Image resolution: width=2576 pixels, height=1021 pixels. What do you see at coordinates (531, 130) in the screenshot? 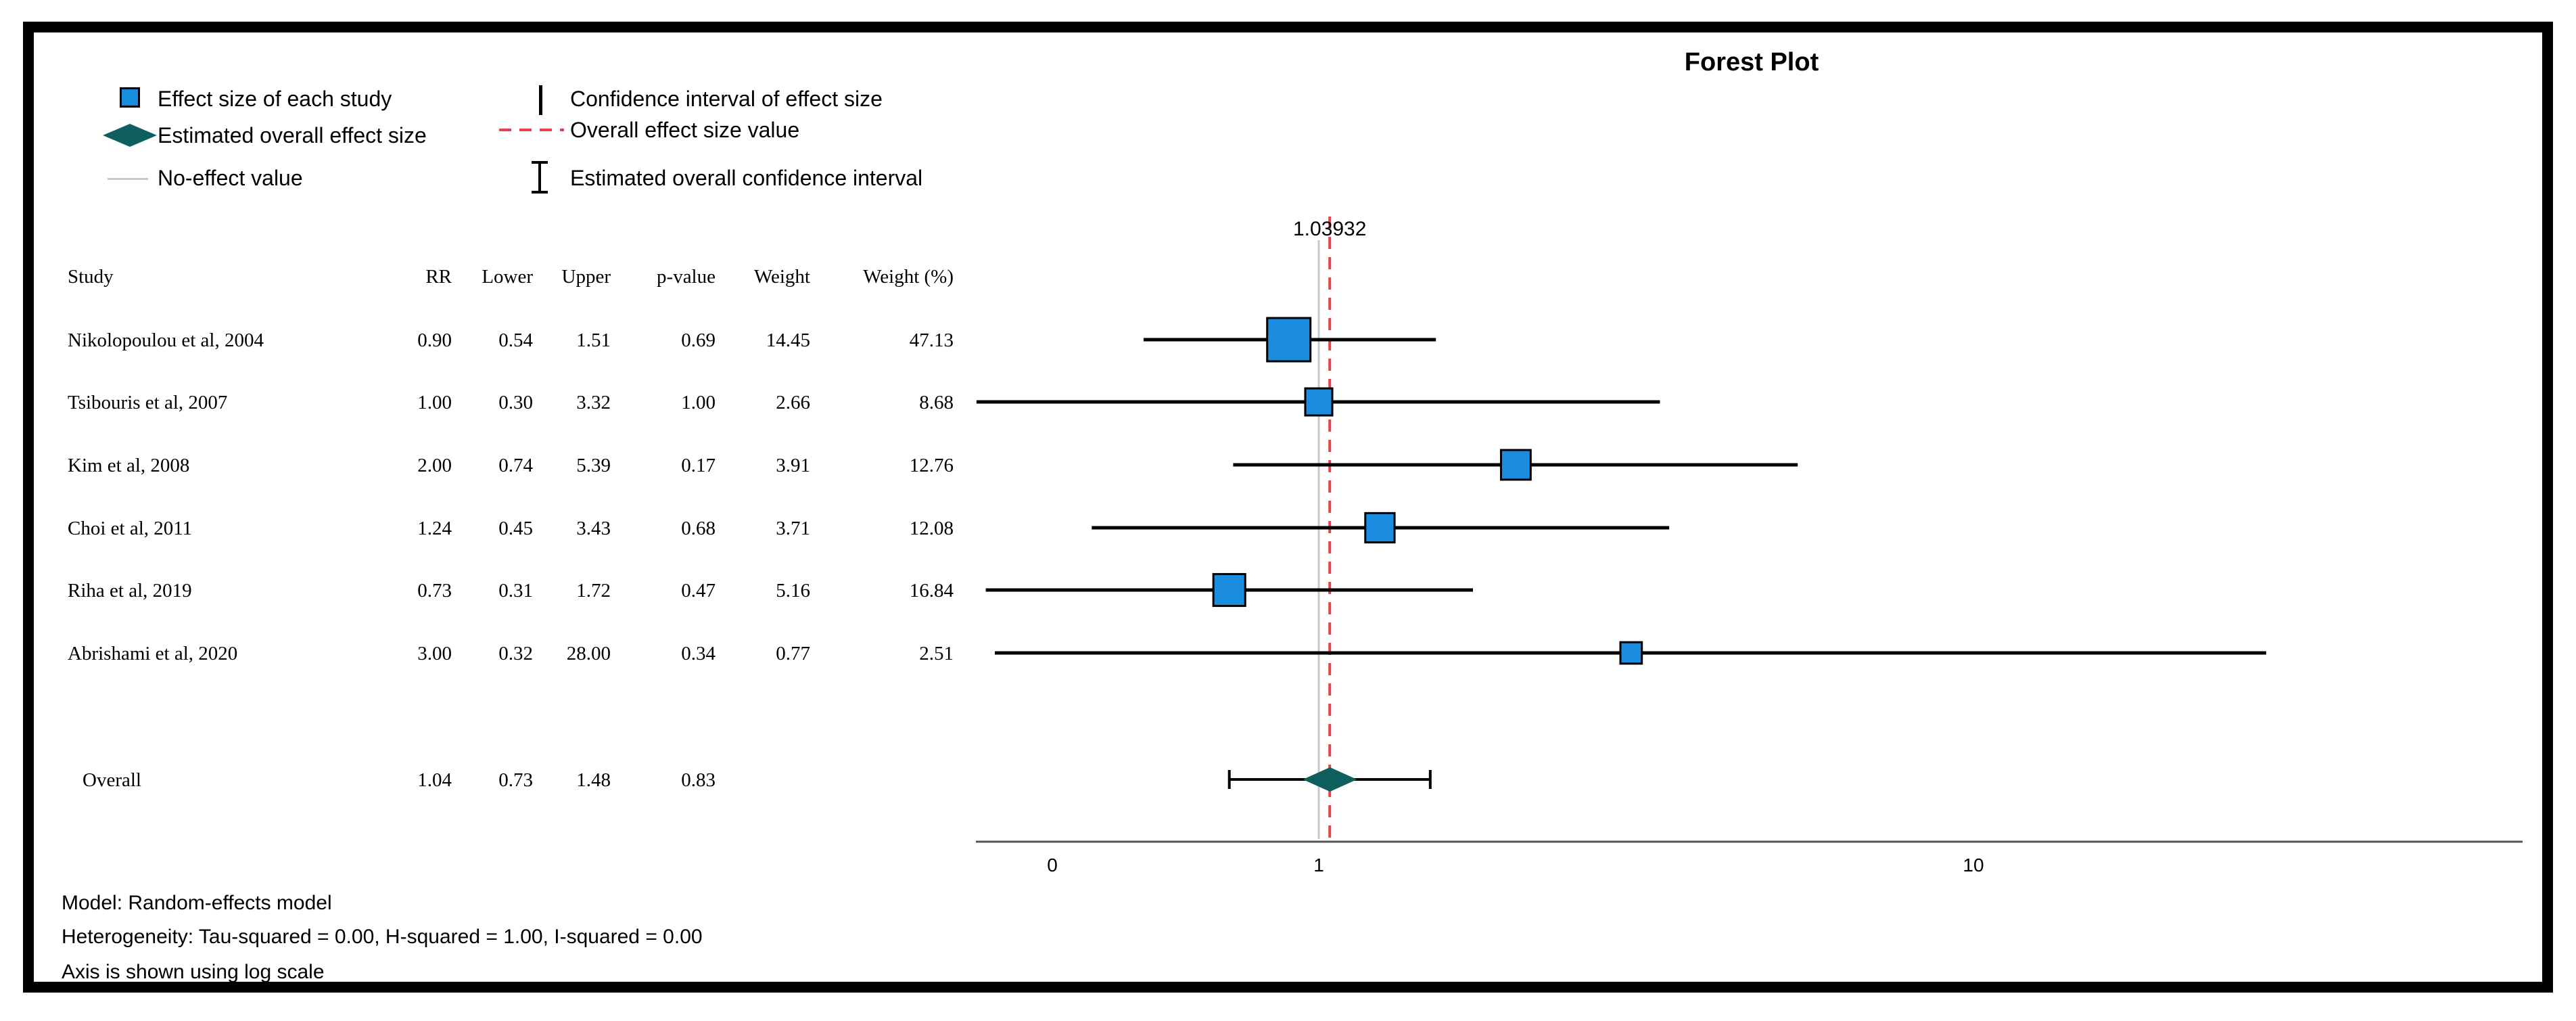
I see `legend-overall-line-icon` at bounding box center [531, 130].